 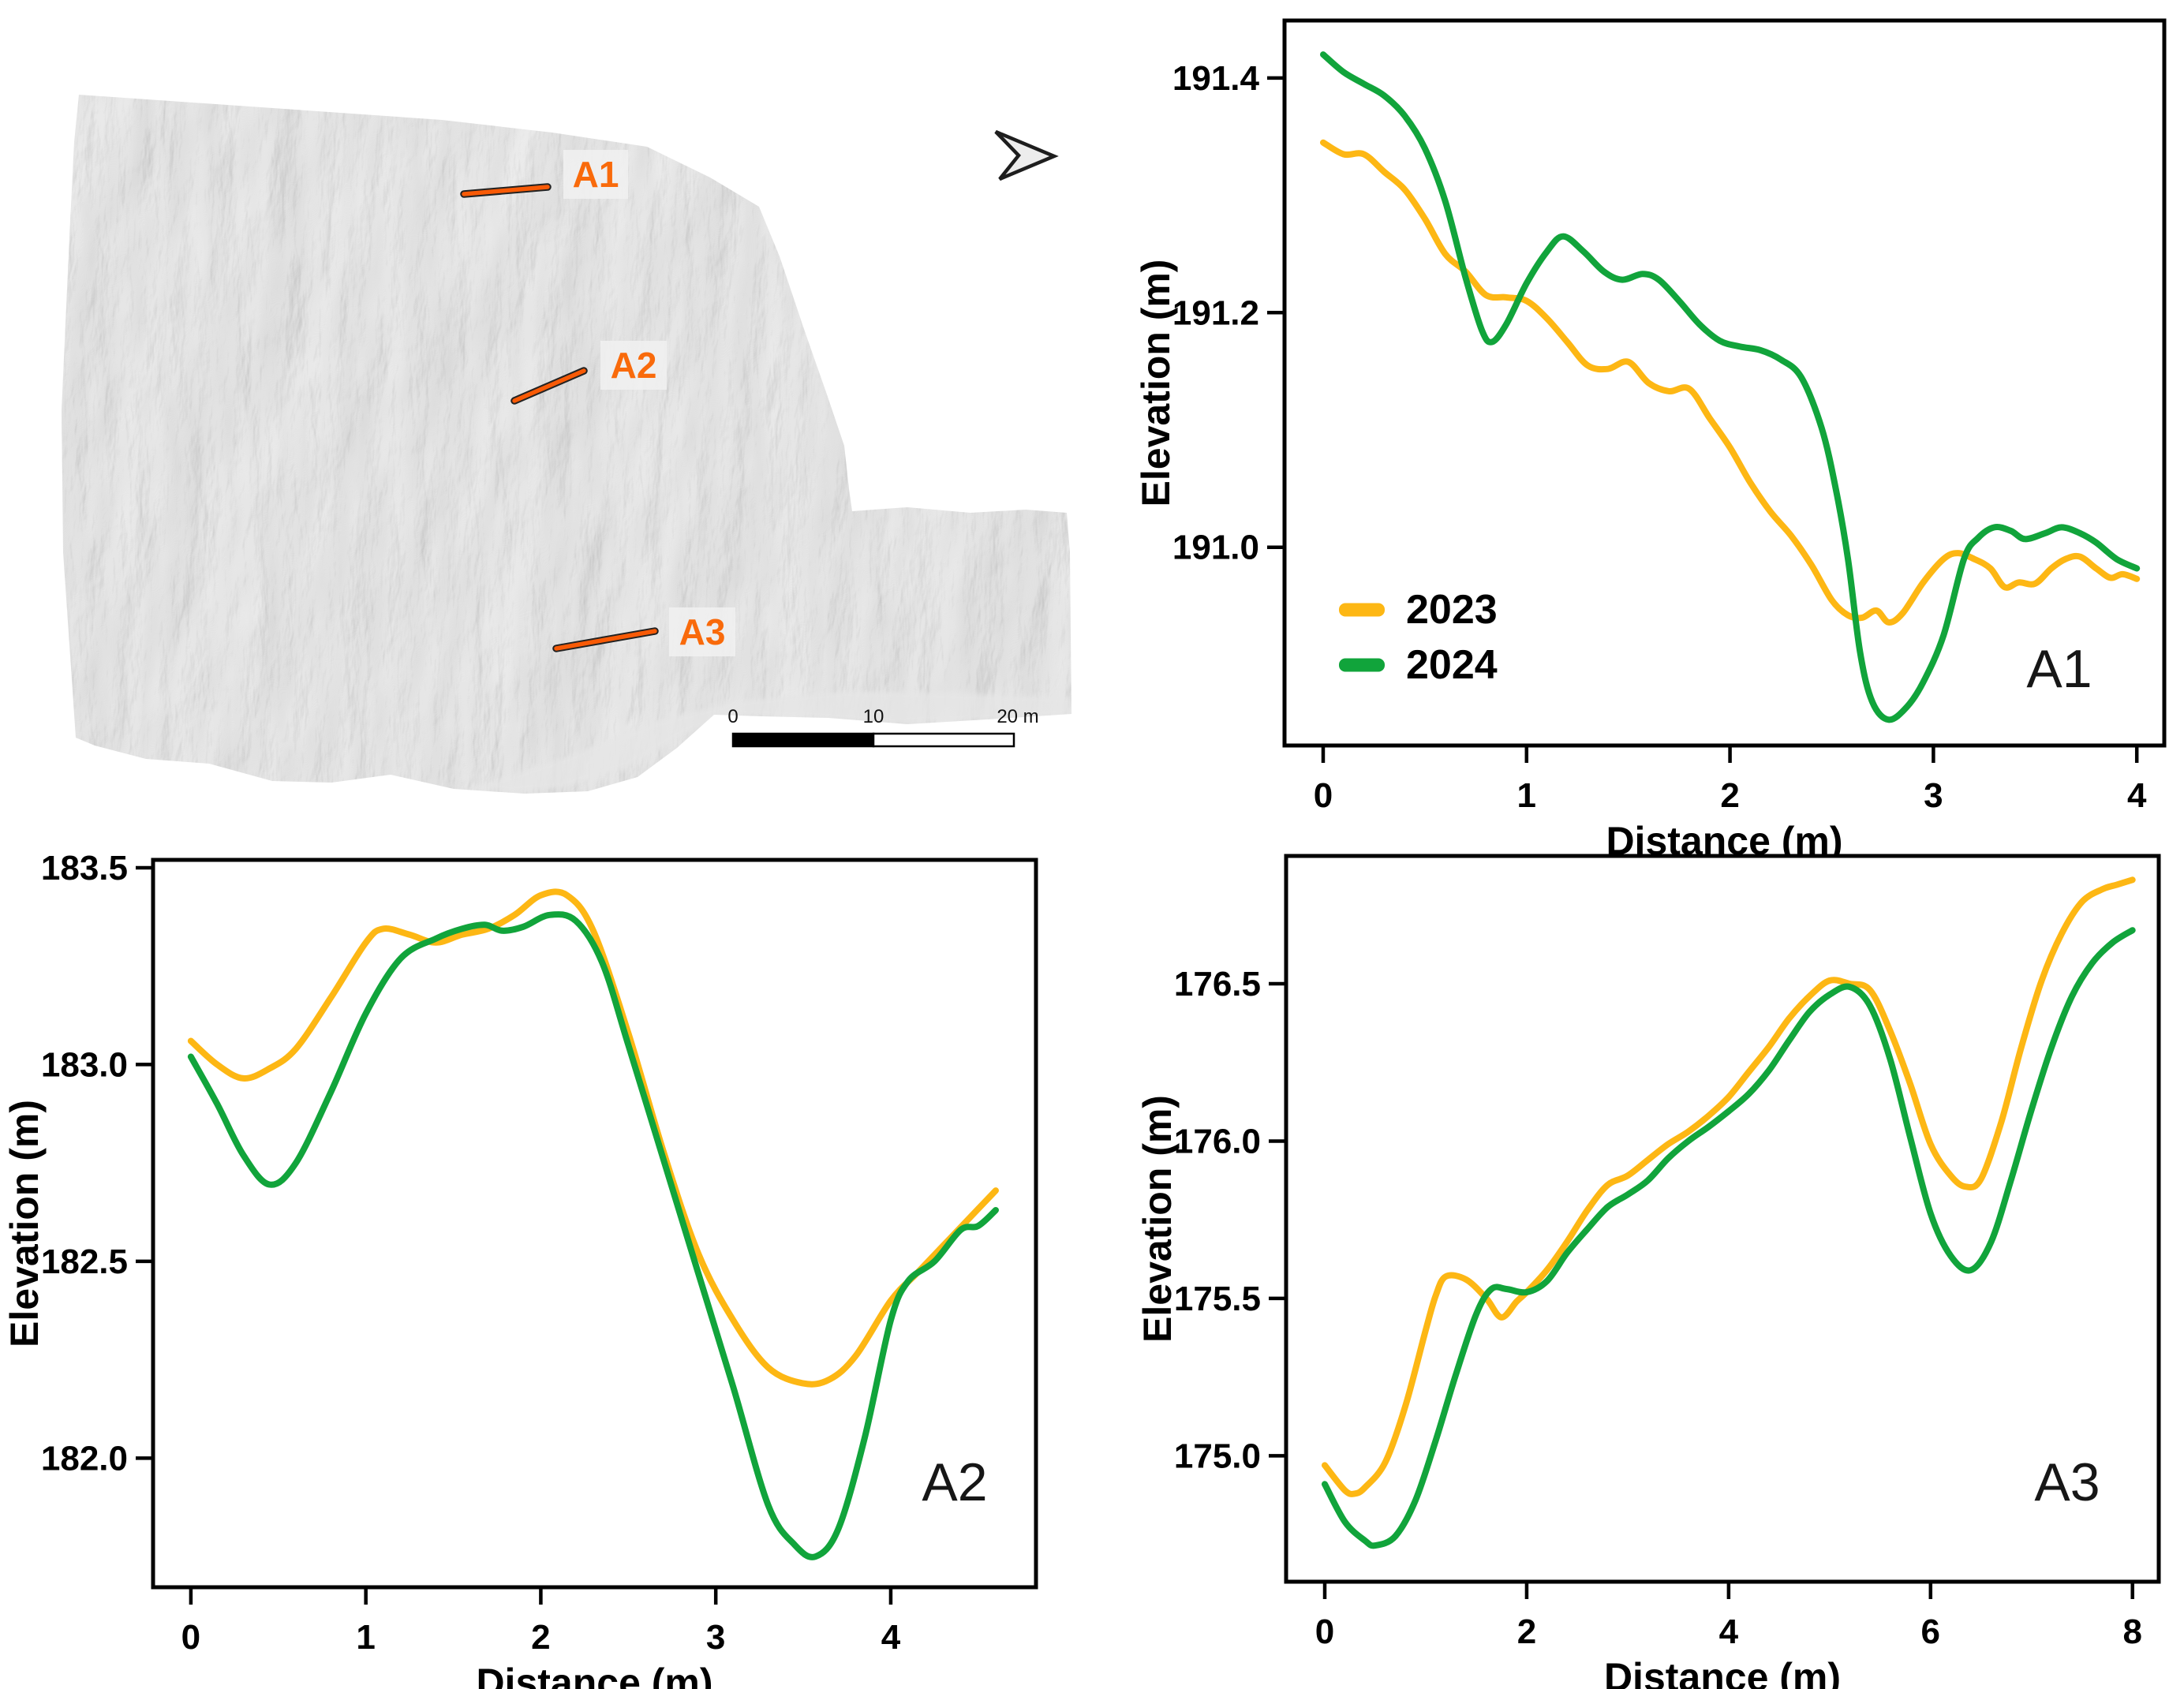 I want to click on transect-label-A2: A2, so click(x=634, y=365).